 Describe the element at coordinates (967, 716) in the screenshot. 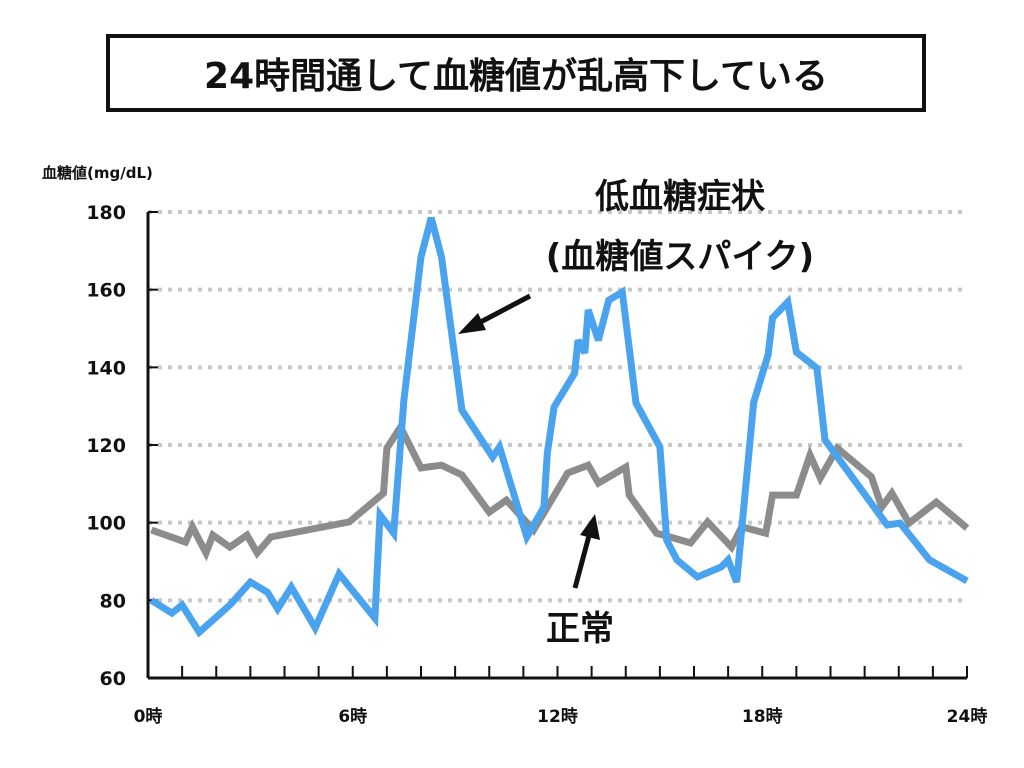

I see `x-tick-label: 24時` at that location.